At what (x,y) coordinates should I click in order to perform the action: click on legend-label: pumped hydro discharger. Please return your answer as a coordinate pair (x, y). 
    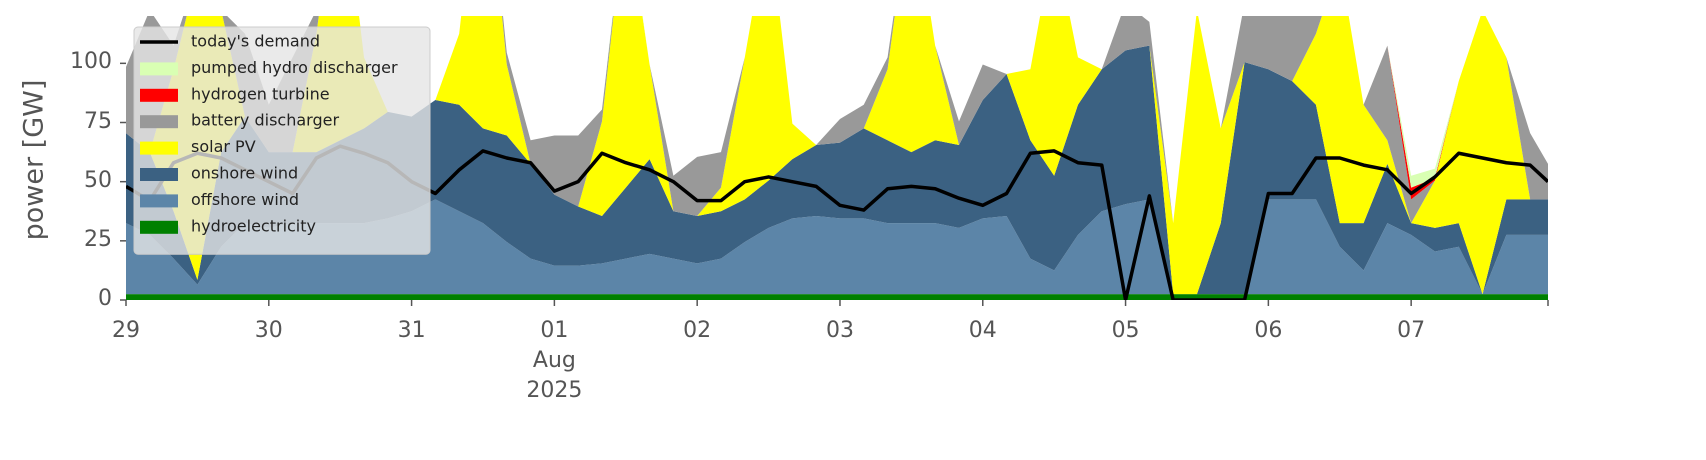
    Looking at the image, I should click on (294, 67).